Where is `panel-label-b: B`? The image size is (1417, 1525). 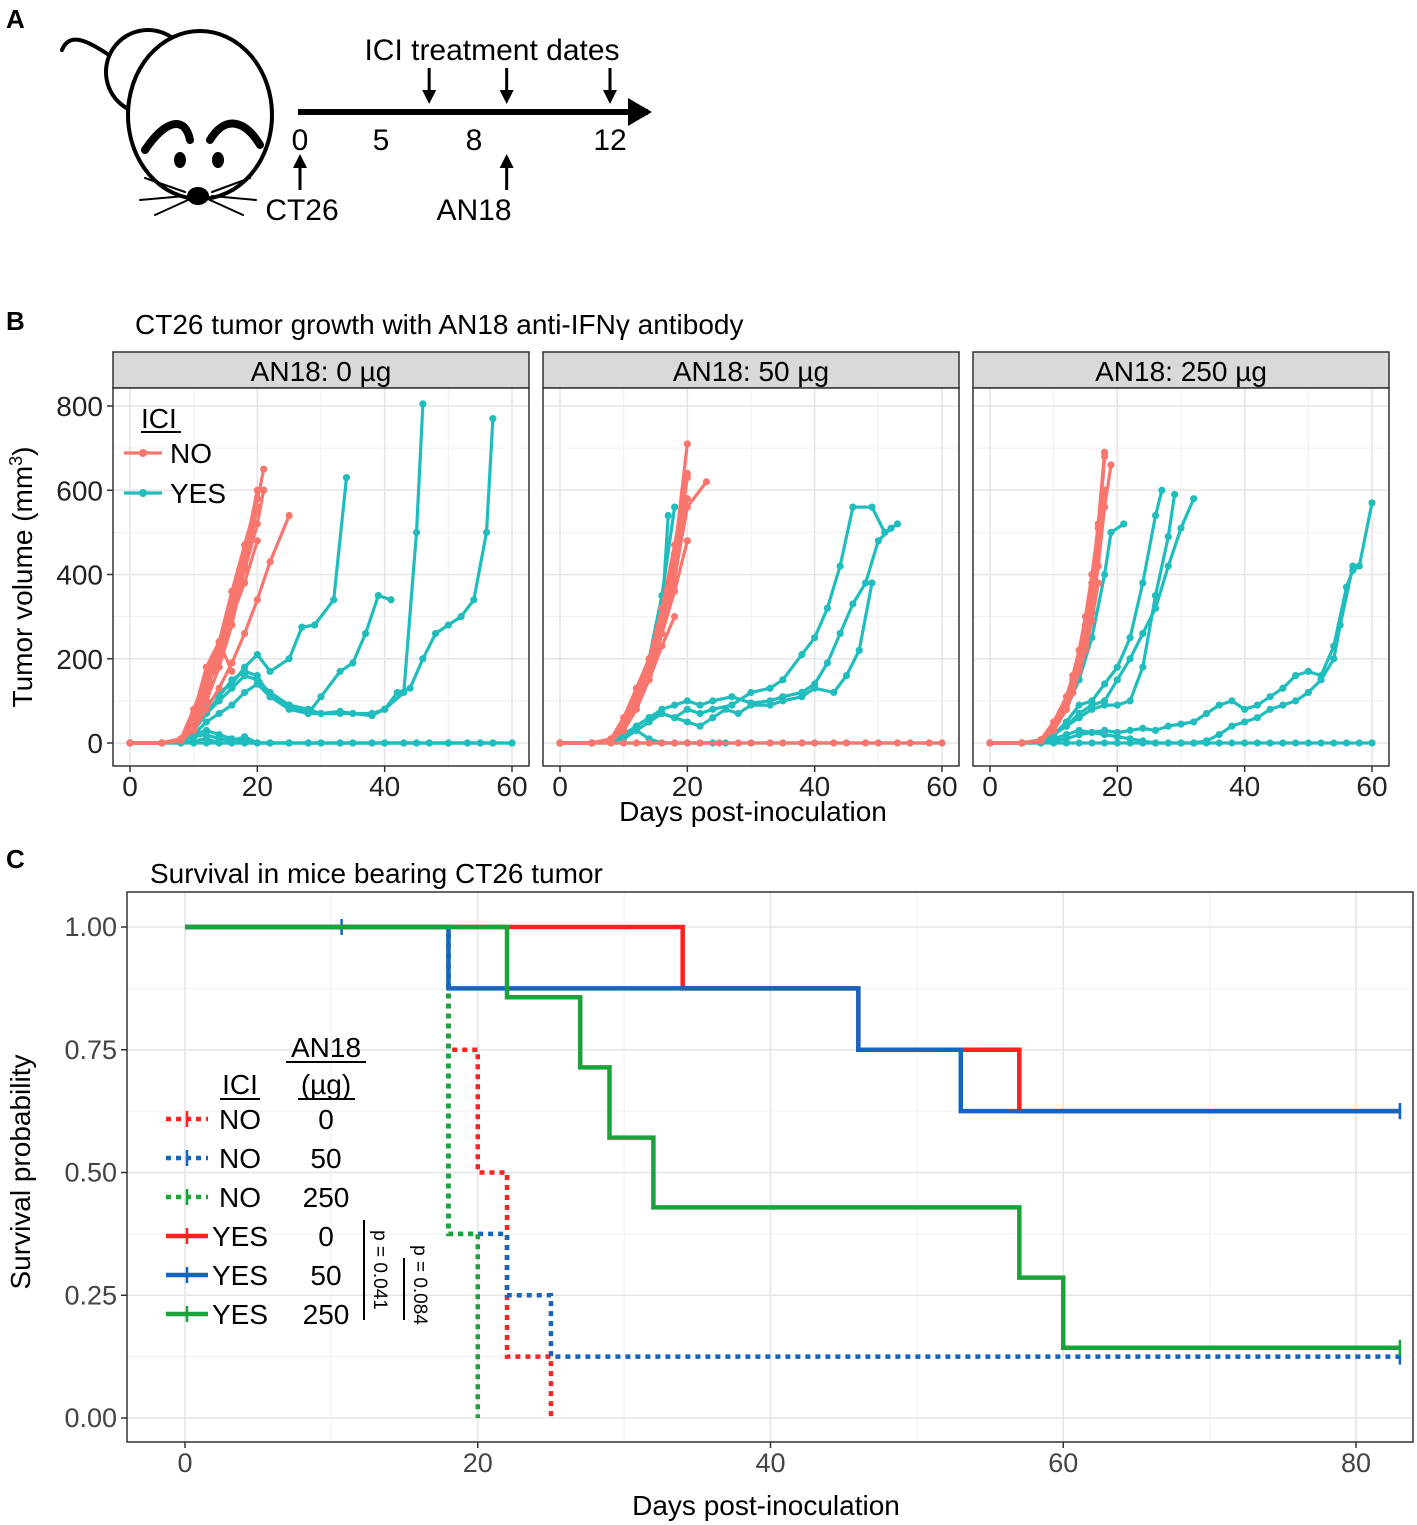
panel-label-b: B is located at coordinates (15, 321).